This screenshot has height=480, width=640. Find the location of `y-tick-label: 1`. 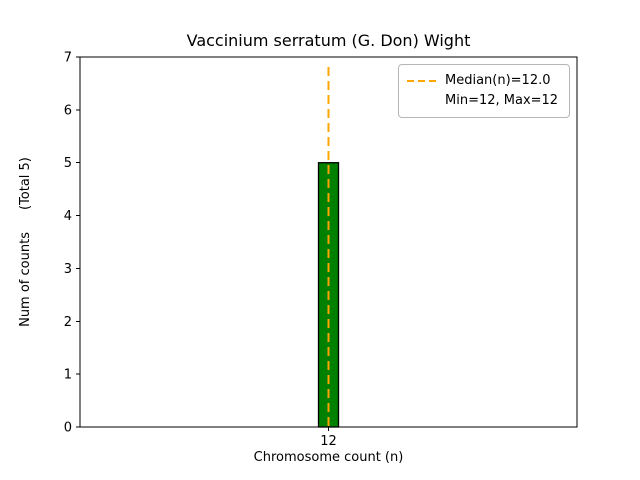

y-tick-label: 1 is located at coordinates (68, 375).